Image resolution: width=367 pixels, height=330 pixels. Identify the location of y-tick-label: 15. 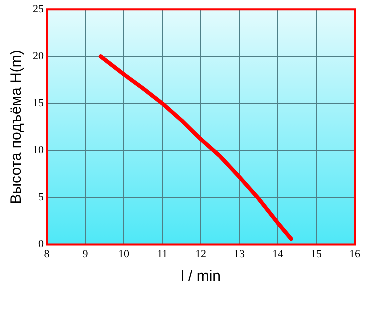
(38, 104).